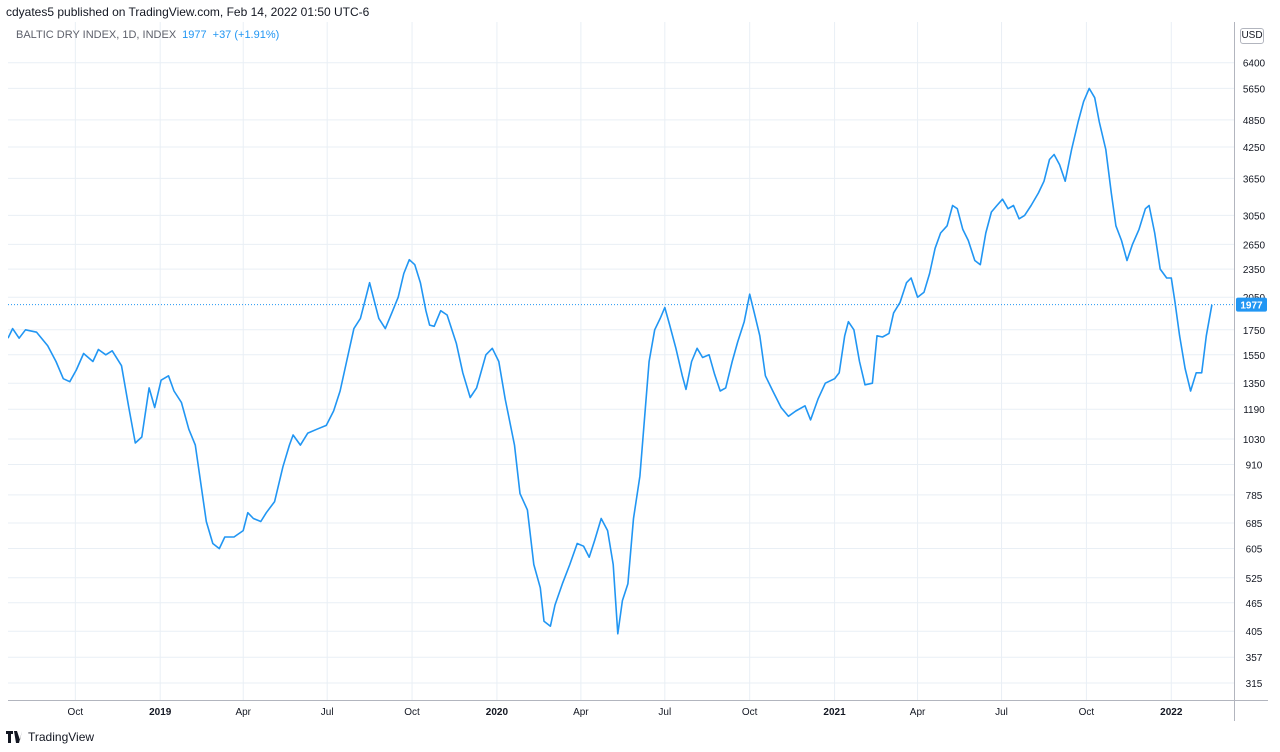 This screenshot has height=752, width=1280. What do you see at coordinates (1171, 712) in the screenshot?
I see `time-tick-label: 2022` at bounding box center [1171, 712].